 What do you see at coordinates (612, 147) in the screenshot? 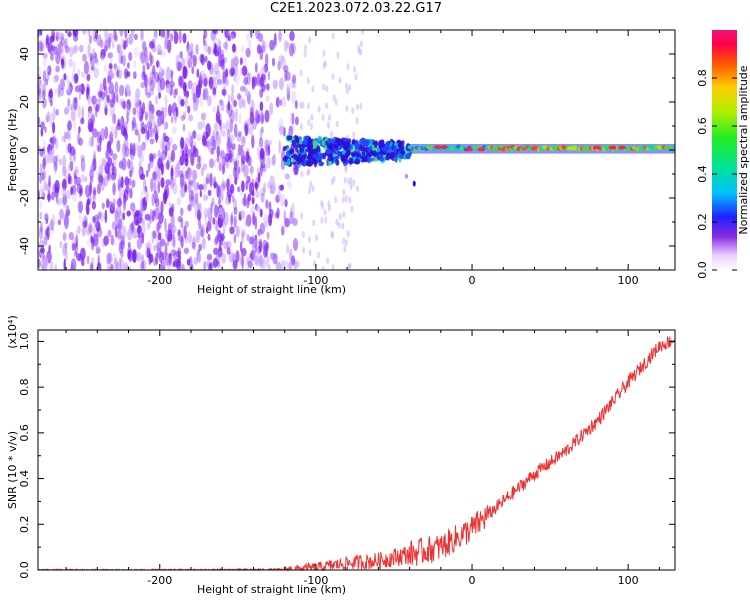
I see `hotspot-cell` at bounding box center [612, 147].